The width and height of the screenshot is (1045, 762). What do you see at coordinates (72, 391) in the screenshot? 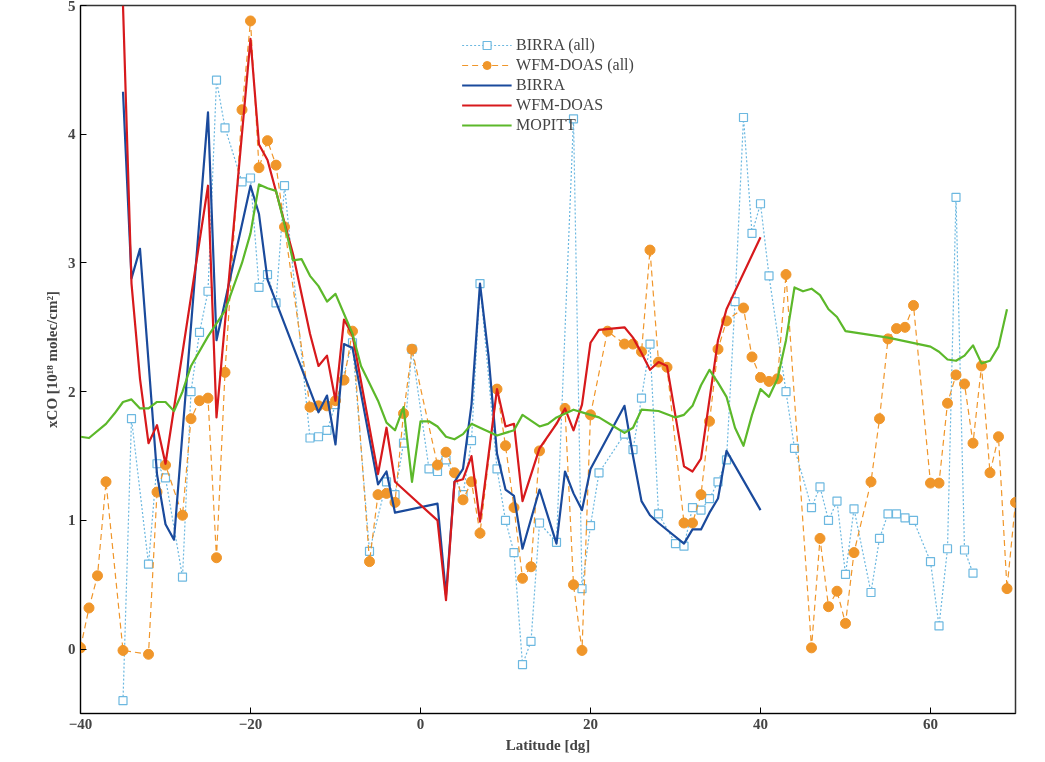
I see `y-tick-label: 2` at bounding box center [72, 391].